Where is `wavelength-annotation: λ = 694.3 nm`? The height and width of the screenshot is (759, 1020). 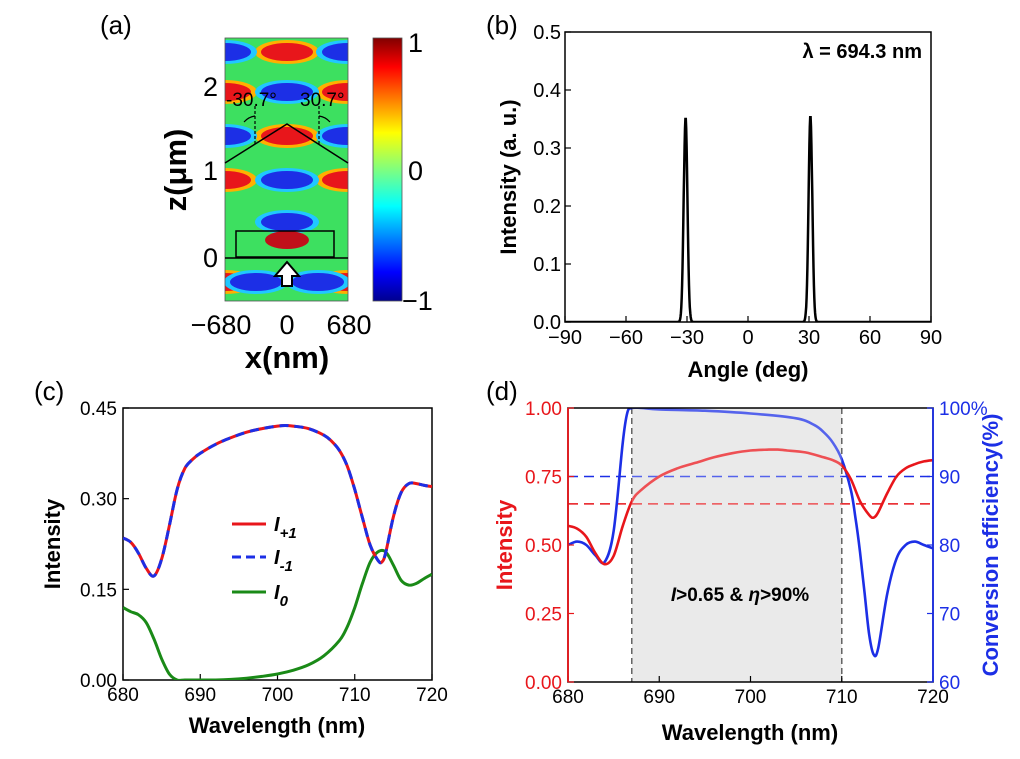 wavelength-annotation: λ = 694.3 nm is located at coordinates (862, 52).